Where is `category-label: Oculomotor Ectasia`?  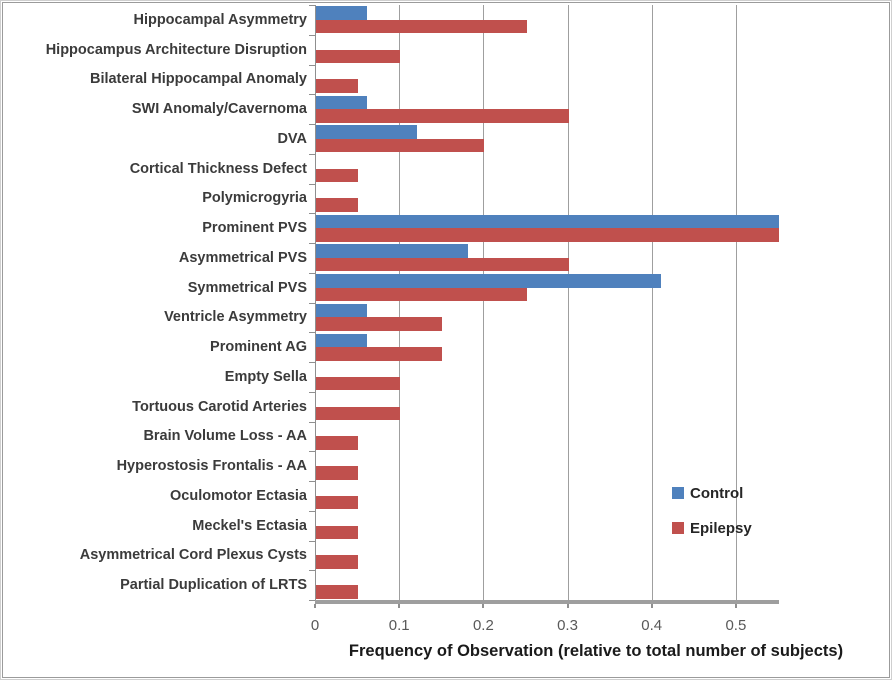 category-label: Oculomotor Ectasia is located at coordinates (238, 495).